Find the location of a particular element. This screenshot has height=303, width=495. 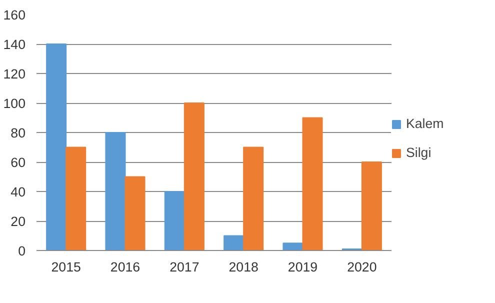

y-tick-label: 40 is located at coordinates (18, 192).